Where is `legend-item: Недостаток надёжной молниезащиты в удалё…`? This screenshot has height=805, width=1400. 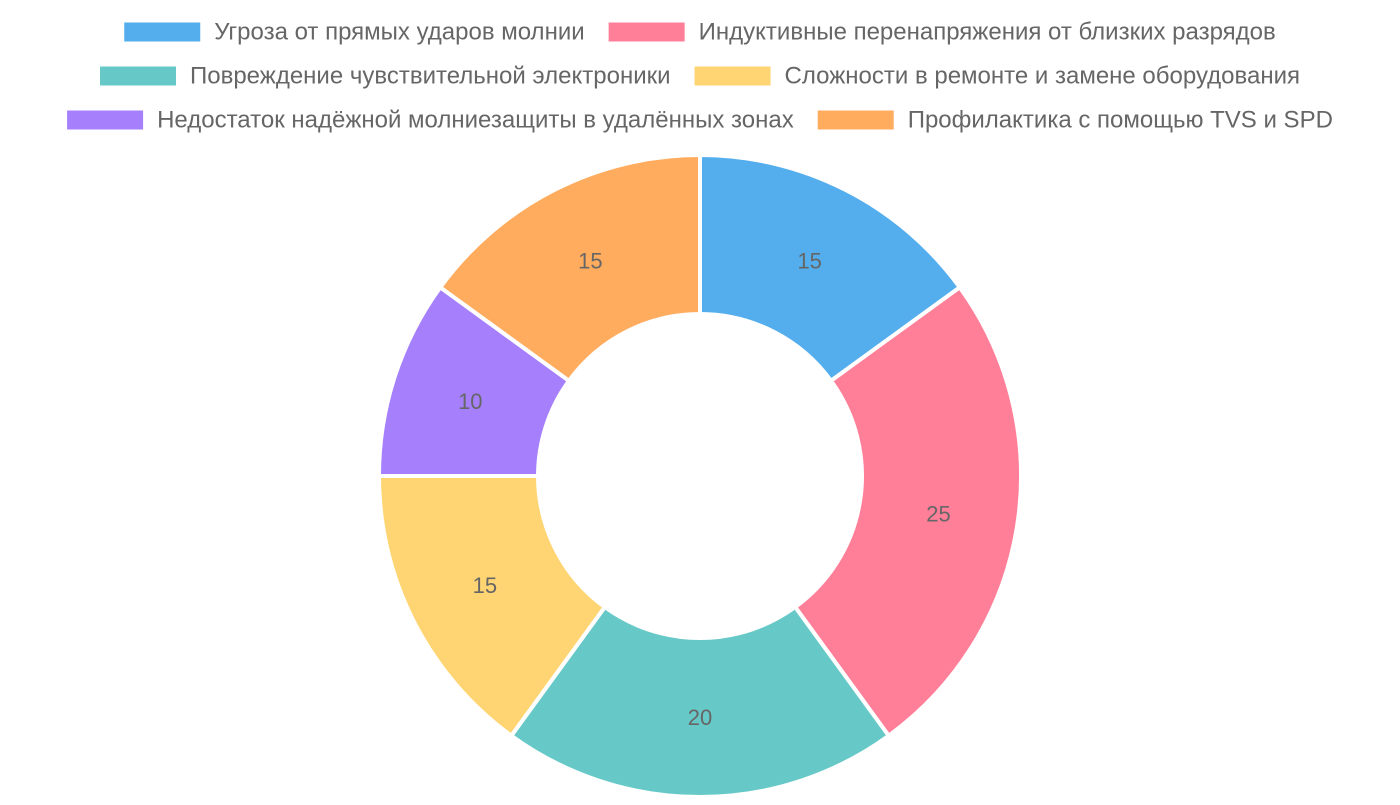
legend-item: Недостаток надёжной молниезащиты в удалё… is located at coordinates (430, 120).